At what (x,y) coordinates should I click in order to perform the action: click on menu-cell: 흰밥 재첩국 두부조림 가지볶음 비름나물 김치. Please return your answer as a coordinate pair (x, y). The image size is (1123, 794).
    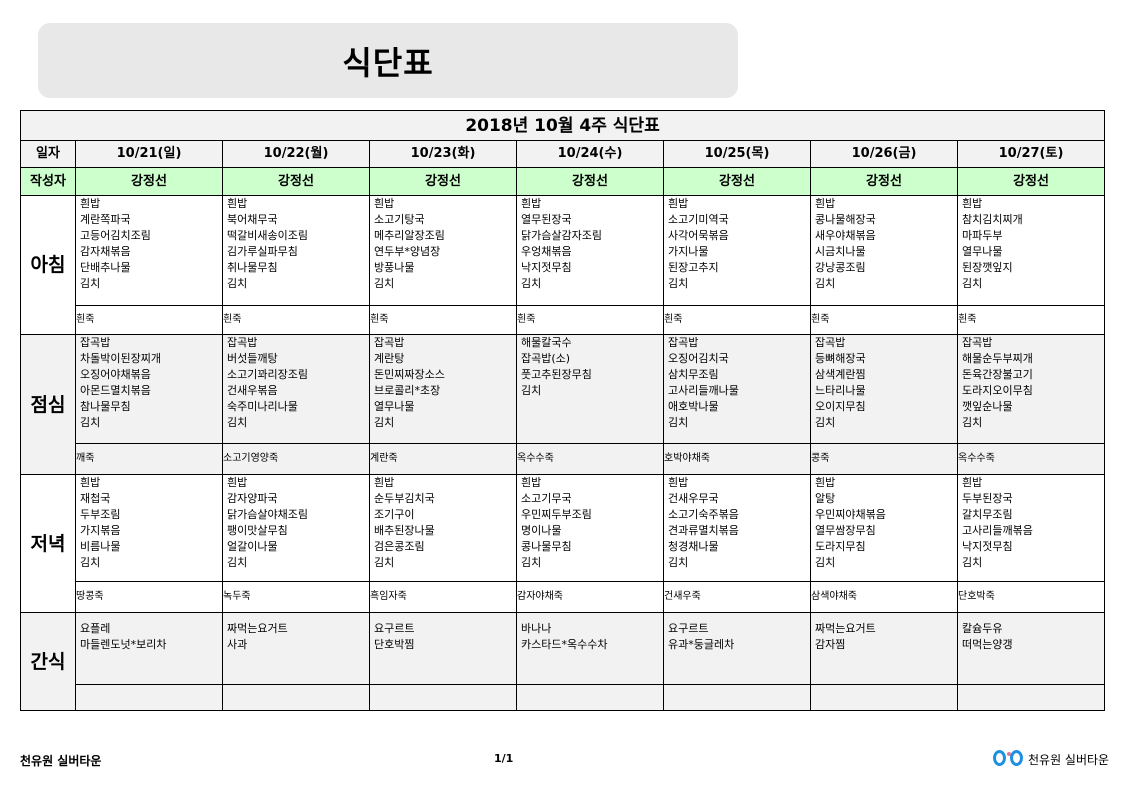
    Looking at the image, I should click on (149, 528).